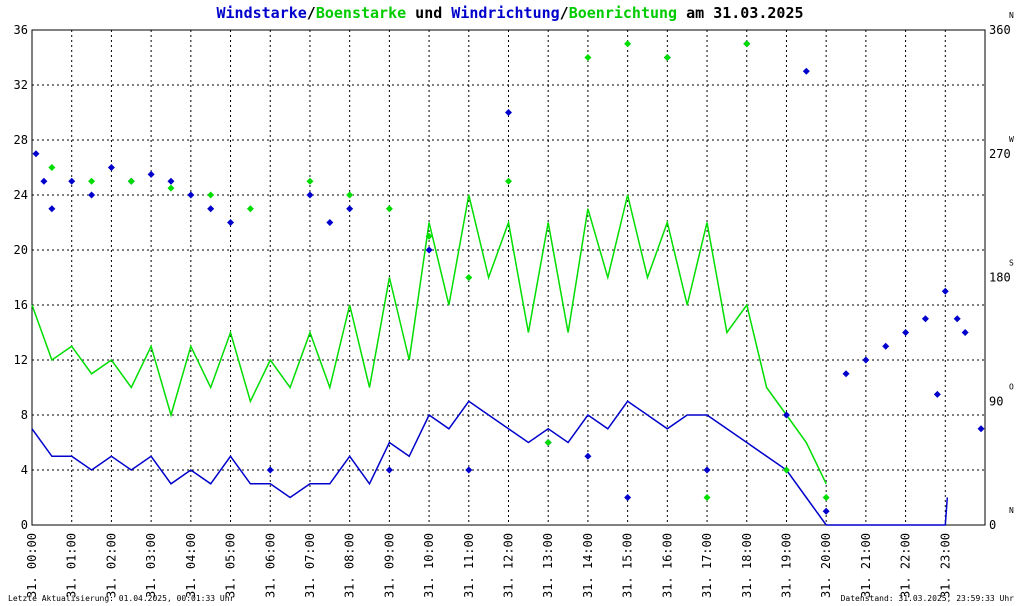  Describe the element at coordinates (151, 565) in the screenshot. I see `x-tick-label: 31. 03:00` at that location.